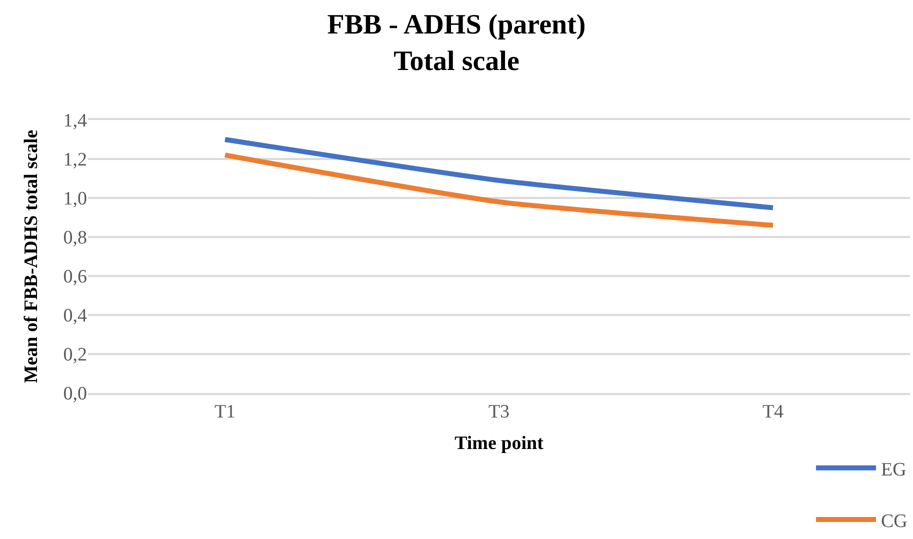 Image resolution: width=913 pixels, height=539 pixels. Describe the element at coordinates (75, 316) in the screenshot. I see `y-tick-label: 0,4` at that location.